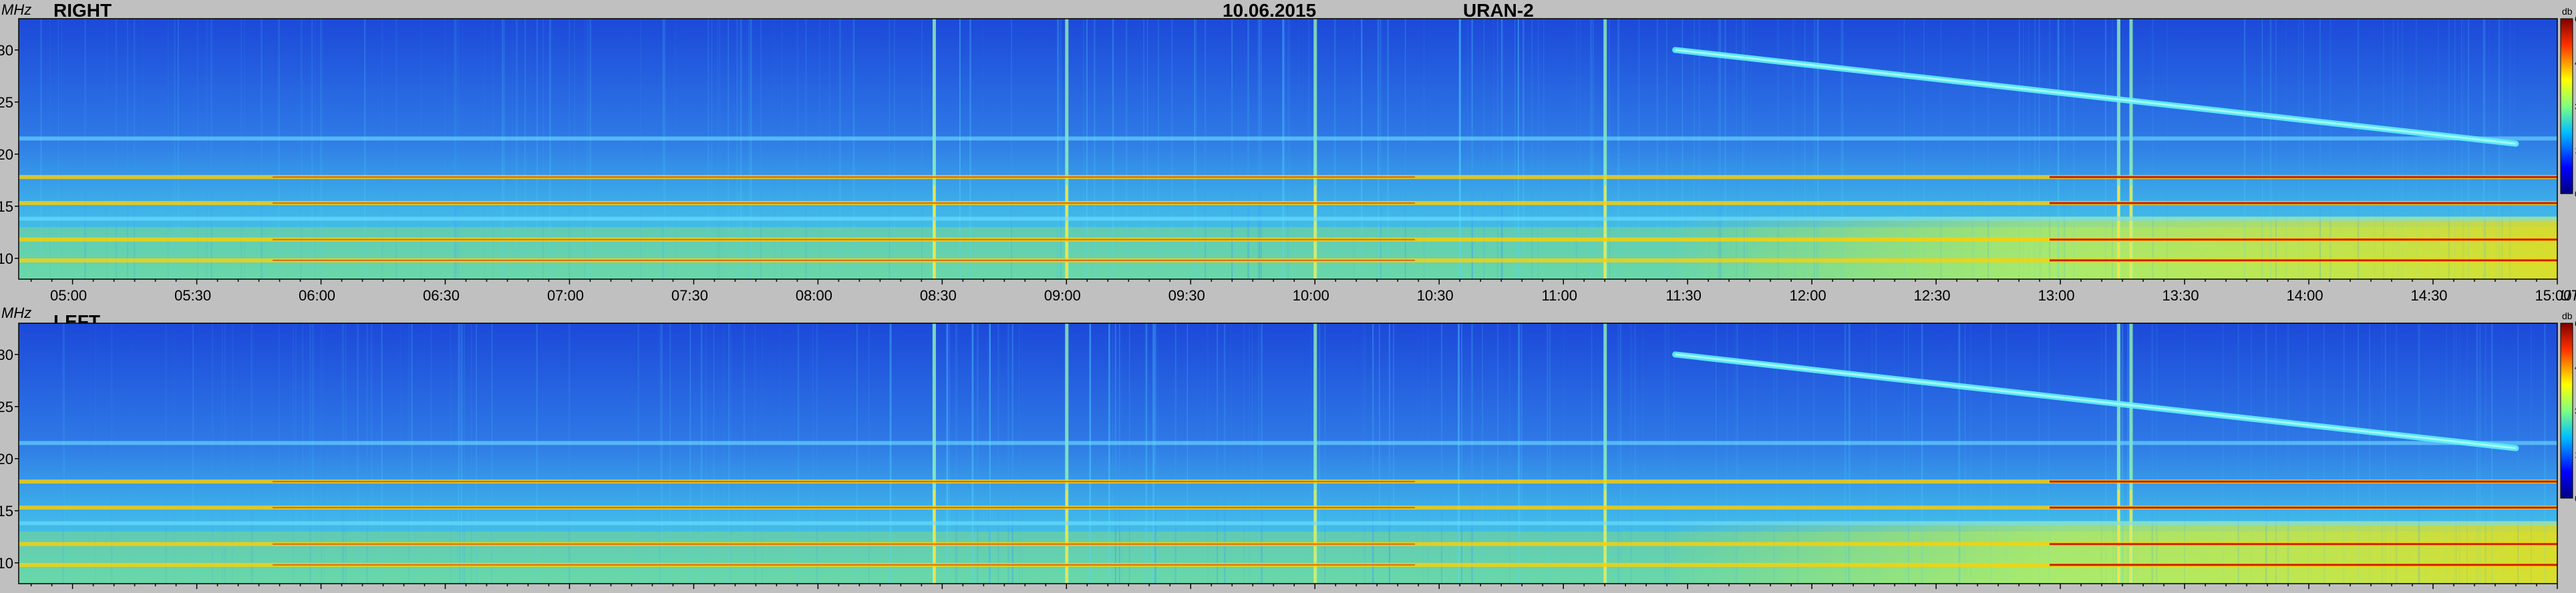  What do you see at coordinates (441, 295) in the screenshot?
I see `x-tick-label: 06:30` at bounding box center [441, 295].